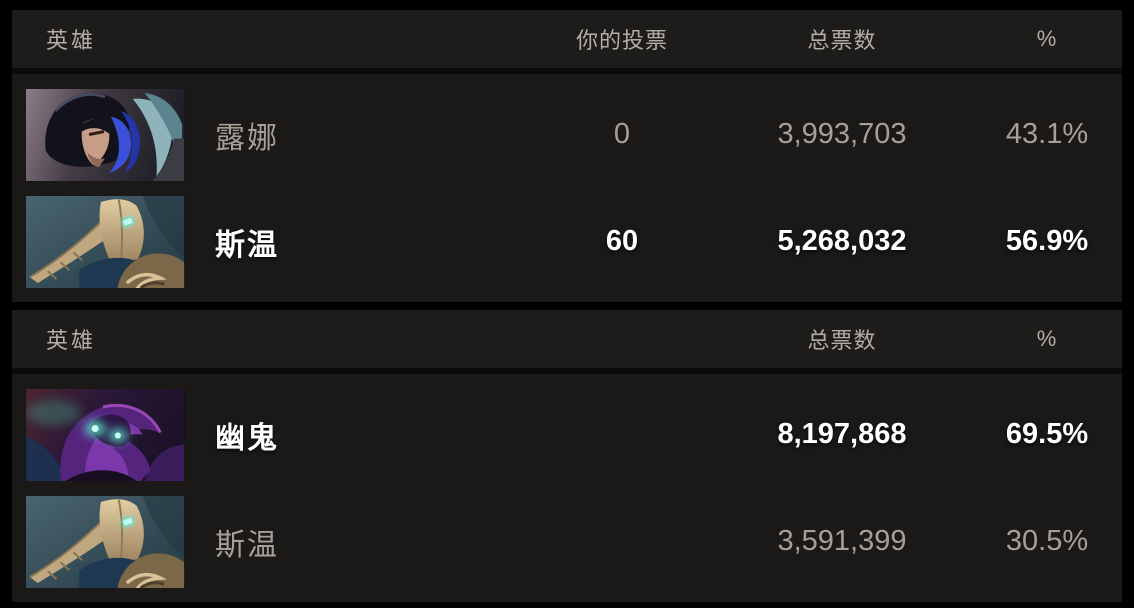 The width and height of the screenshot is (1134, 608). What do you see at coordinates (842, 134) in the screenshot?
I see `total-votes-value: 3,993,703` at bounding box center [842, 134].